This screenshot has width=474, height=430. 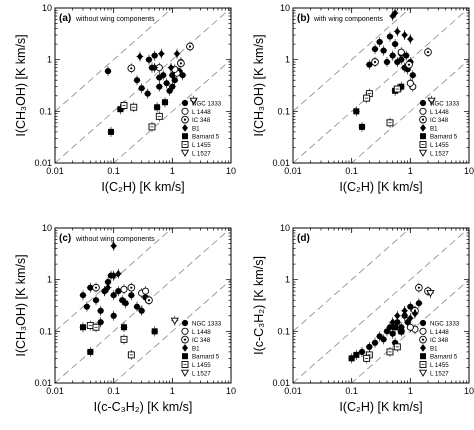 What do you see at coordinates (283, 111) in the screenshot?
I see `y-tick-label: 0.1` at bounding box center [283, 111].